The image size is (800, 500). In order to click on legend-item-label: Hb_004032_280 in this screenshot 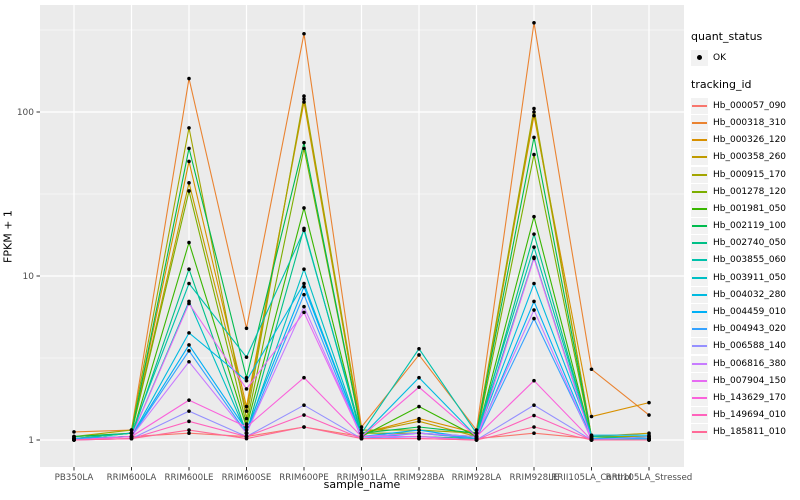, I will do `click(750, 294)`.